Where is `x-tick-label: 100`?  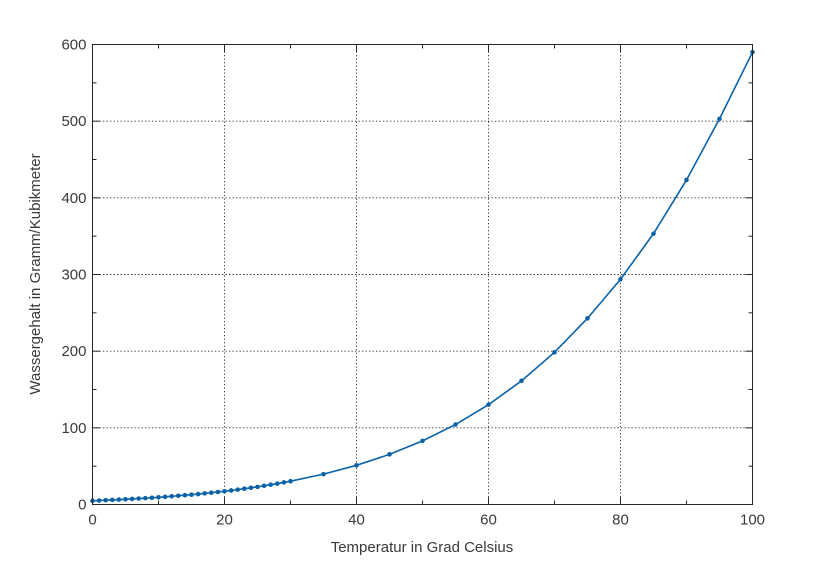 x-tick-label: 100 is located at coordinates (752, 520).